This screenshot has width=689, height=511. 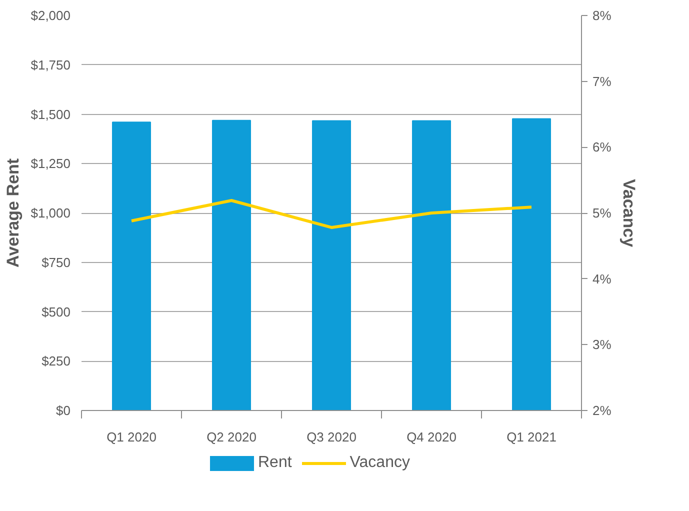 What do you see at coordinates (50, 64) in the screenshot?
I see `y-tick-label: $1,750` at bounding box center [50, 64].